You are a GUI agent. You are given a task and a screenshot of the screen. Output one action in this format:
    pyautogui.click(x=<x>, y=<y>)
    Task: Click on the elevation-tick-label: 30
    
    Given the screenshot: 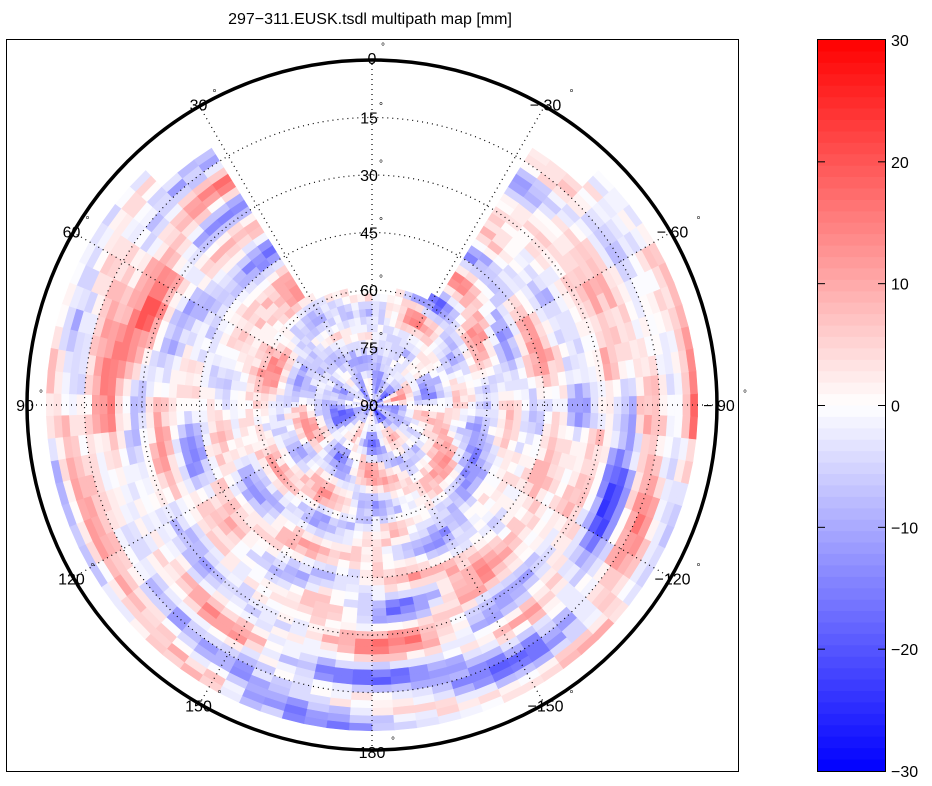 What is the action you would take?
    pyautogui.click(x=369, y=176)
    